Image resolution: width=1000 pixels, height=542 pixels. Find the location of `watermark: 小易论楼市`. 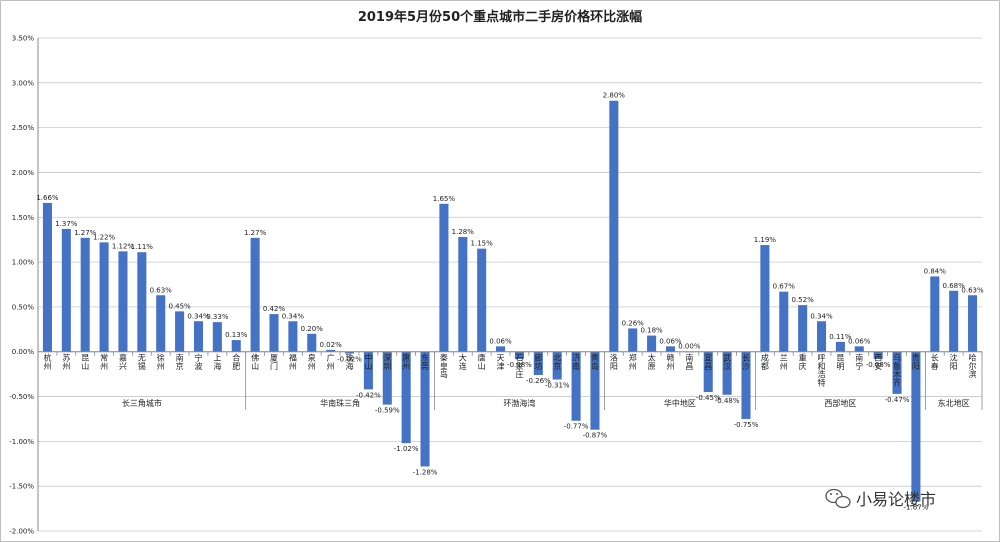

watermark: 小易论楼市 is located at coordinates (880, 498).